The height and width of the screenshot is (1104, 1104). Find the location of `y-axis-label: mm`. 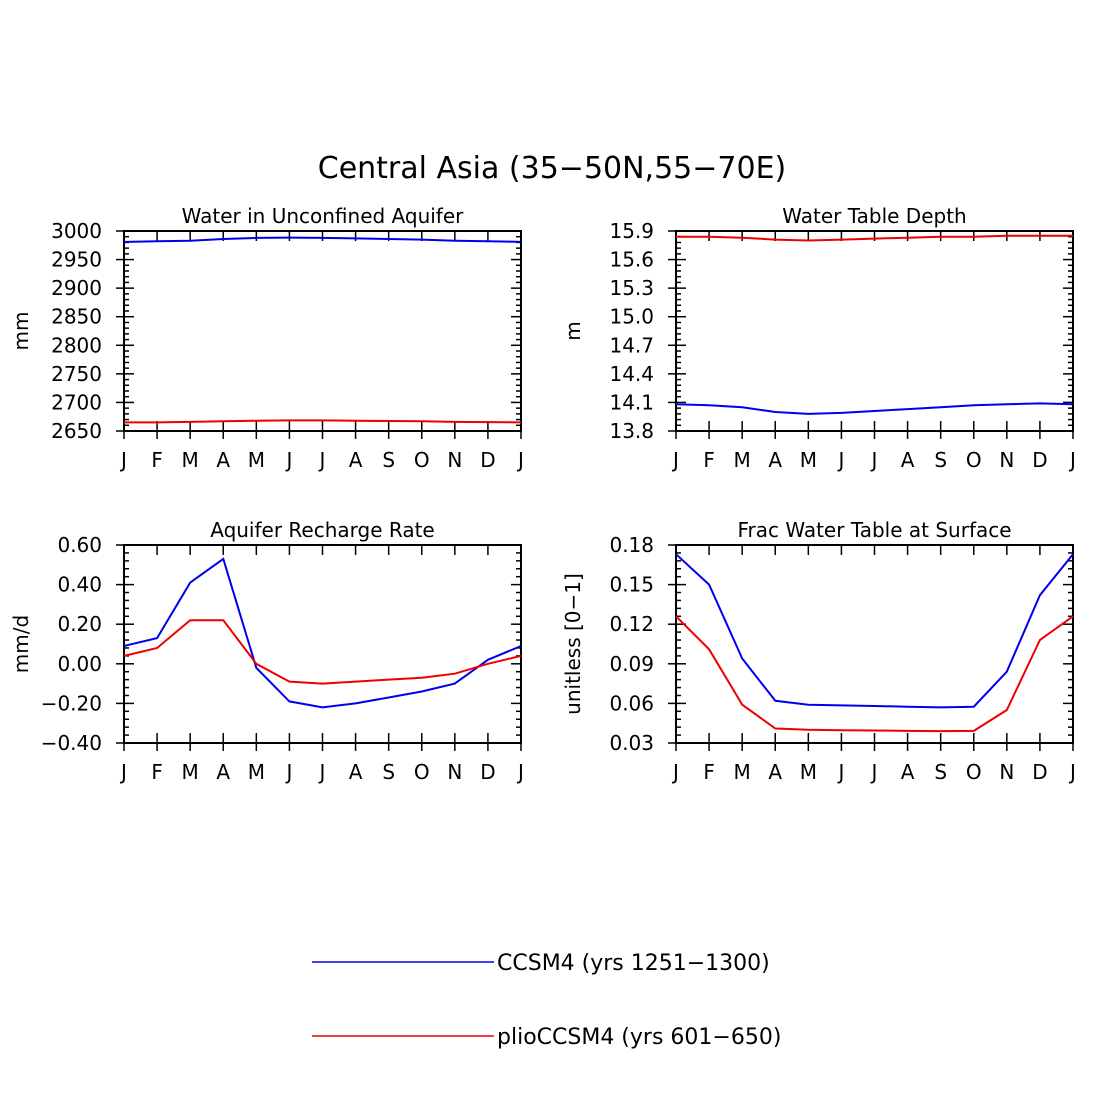

y-axis-label: mm is located at coordinates (21, 331).